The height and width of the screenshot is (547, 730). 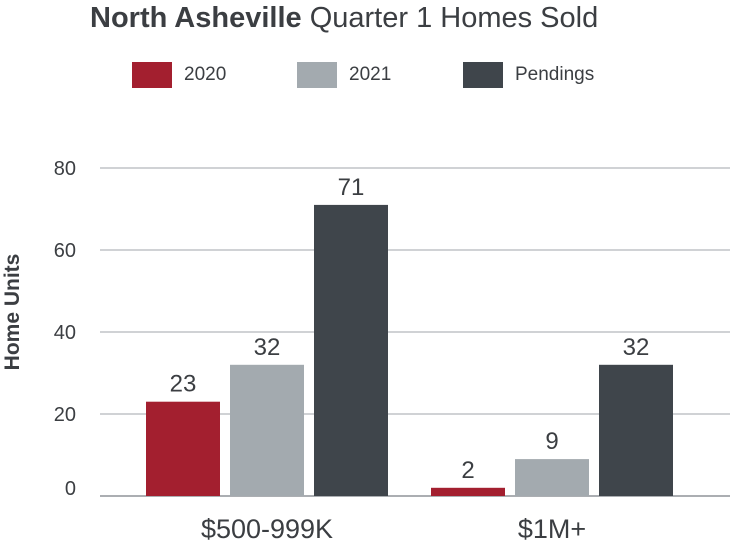 What do you see at coordinates (183, 384) in the screenshot?
I see `data-label: 23` at bounding box center [183, 384].